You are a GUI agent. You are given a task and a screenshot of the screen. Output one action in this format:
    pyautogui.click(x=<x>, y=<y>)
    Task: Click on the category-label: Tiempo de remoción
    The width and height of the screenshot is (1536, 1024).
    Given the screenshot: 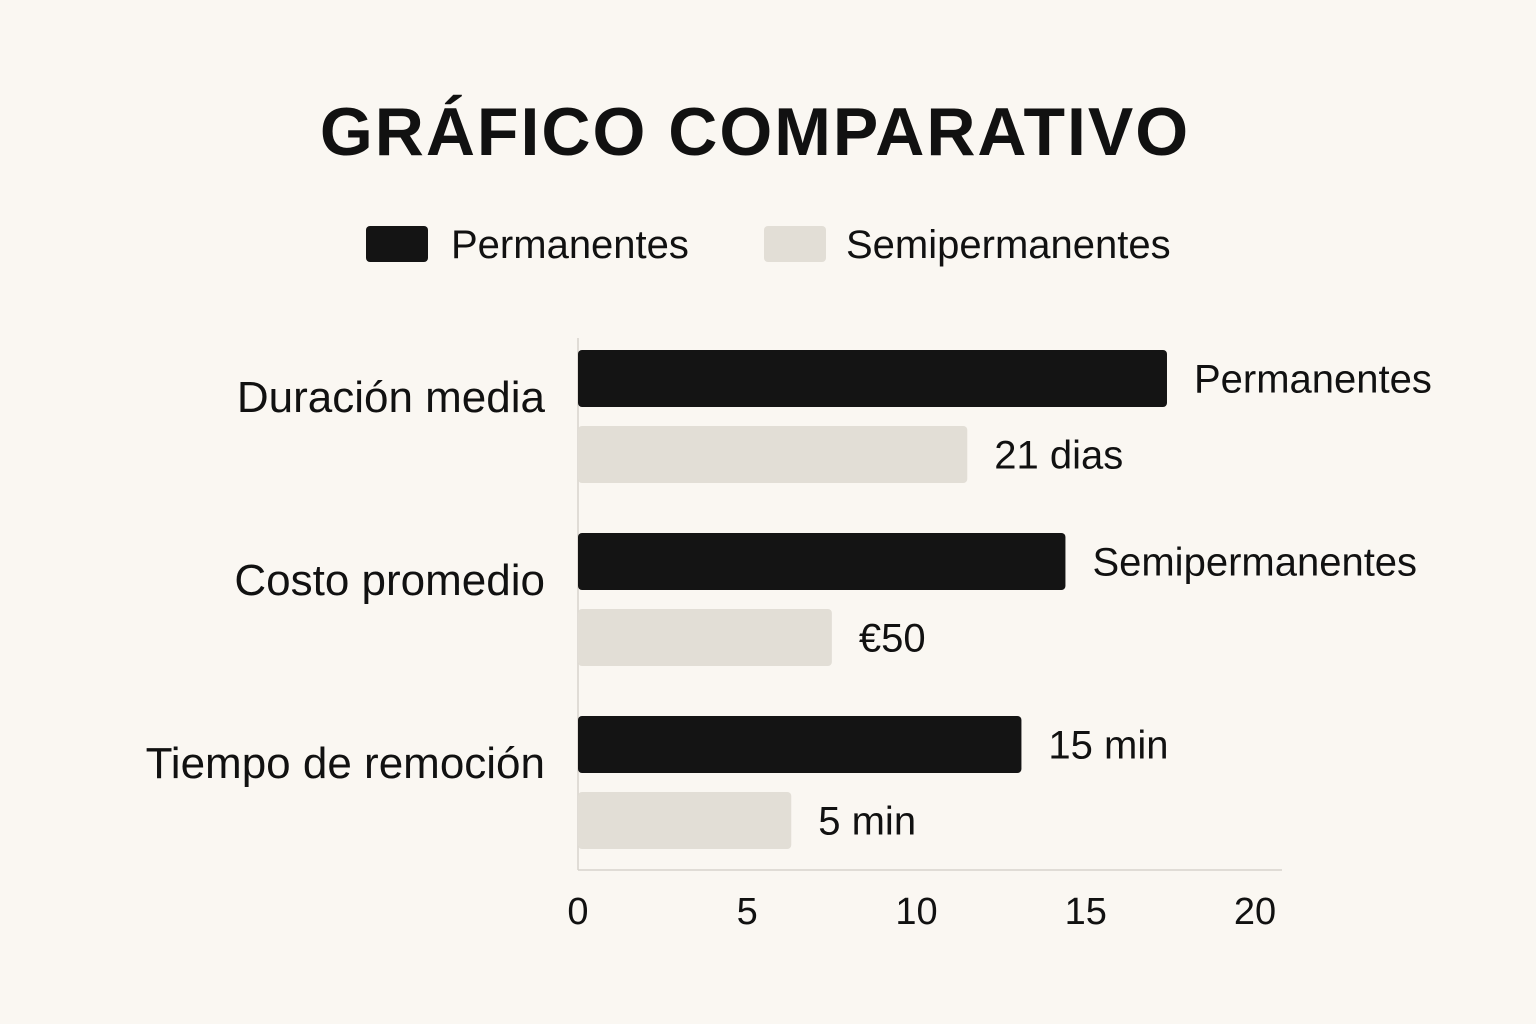 What is the action you would take?
    pyautogui.click(x=345, y=763)
    